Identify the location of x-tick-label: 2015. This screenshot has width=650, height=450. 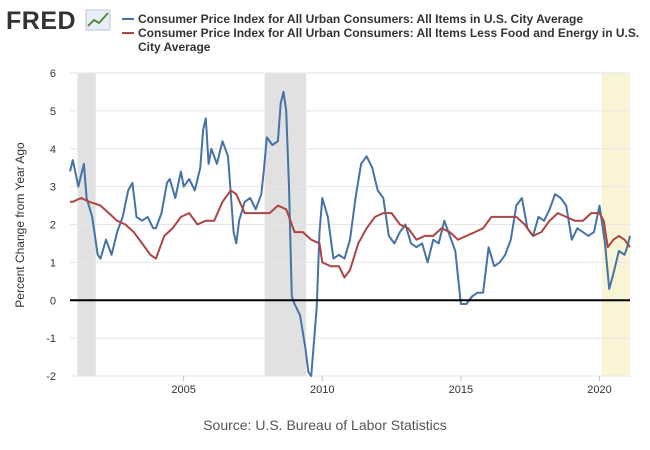
(461, 390).